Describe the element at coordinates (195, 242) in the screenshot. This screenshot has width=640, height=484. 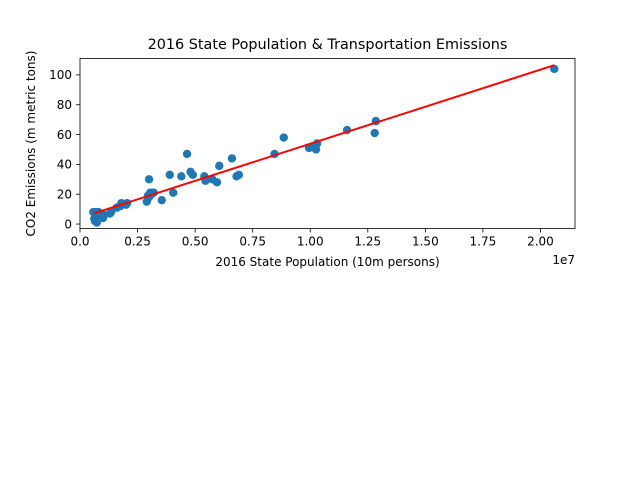
I see `x-tick-label: 0.50` at that location.